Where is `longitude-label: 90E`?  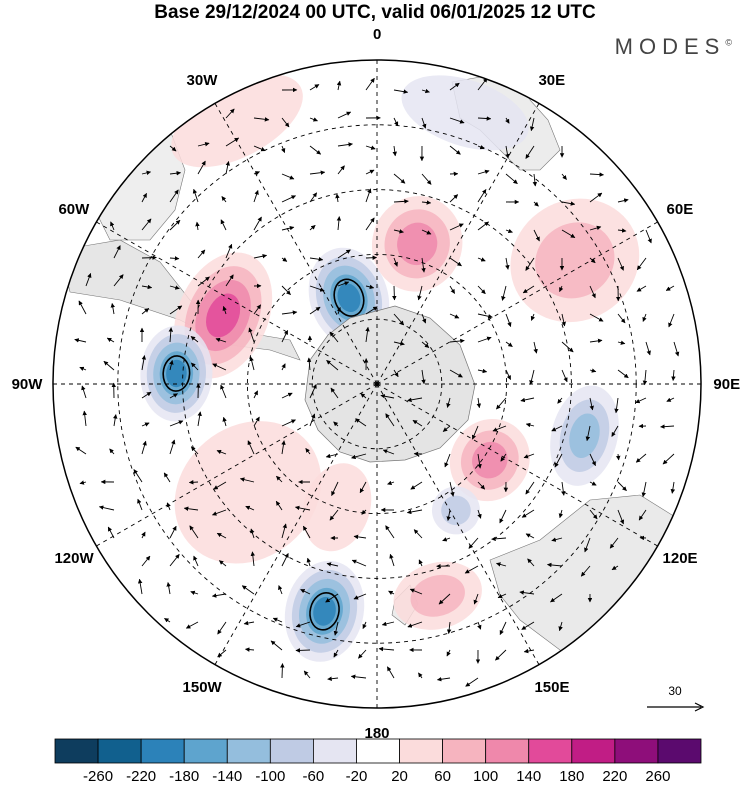
longitude-label: 90E is located at coordinates (726, 384).